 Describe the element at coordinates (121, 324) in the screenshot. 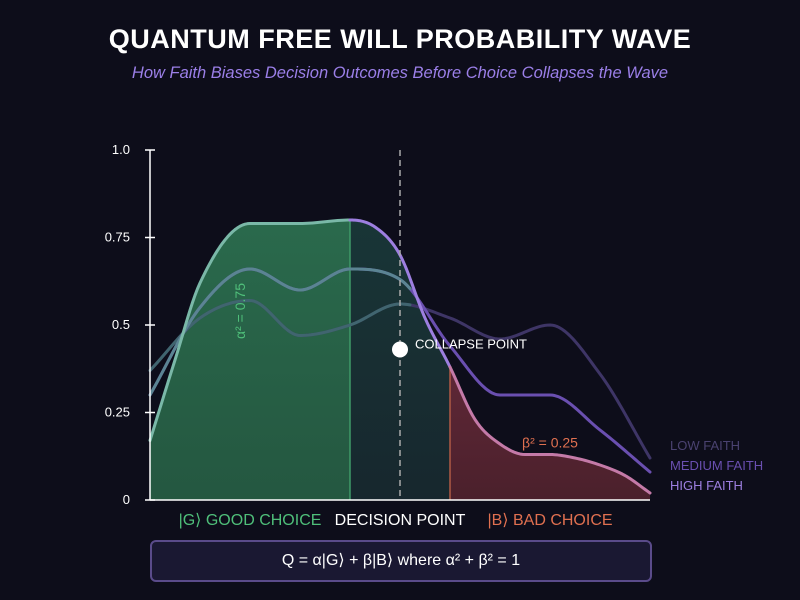

I see `y-tick-label: 0.5` at that location.